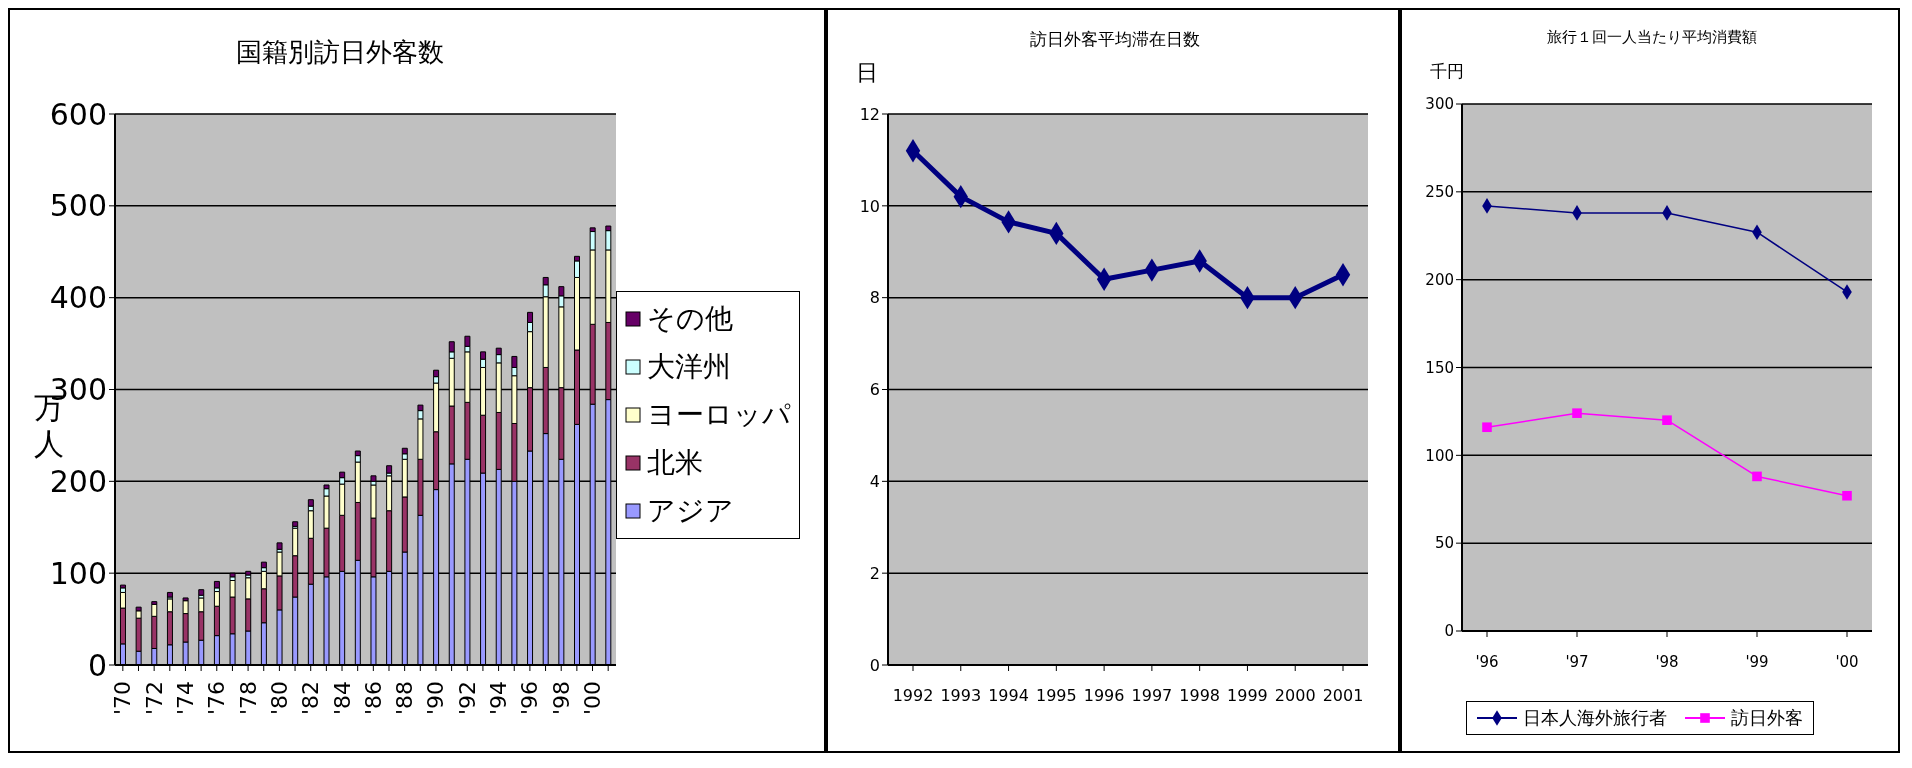  Describe the element at coordinates (248, 698) in the screenshot. I see `x-tick-label: '78` at that location.